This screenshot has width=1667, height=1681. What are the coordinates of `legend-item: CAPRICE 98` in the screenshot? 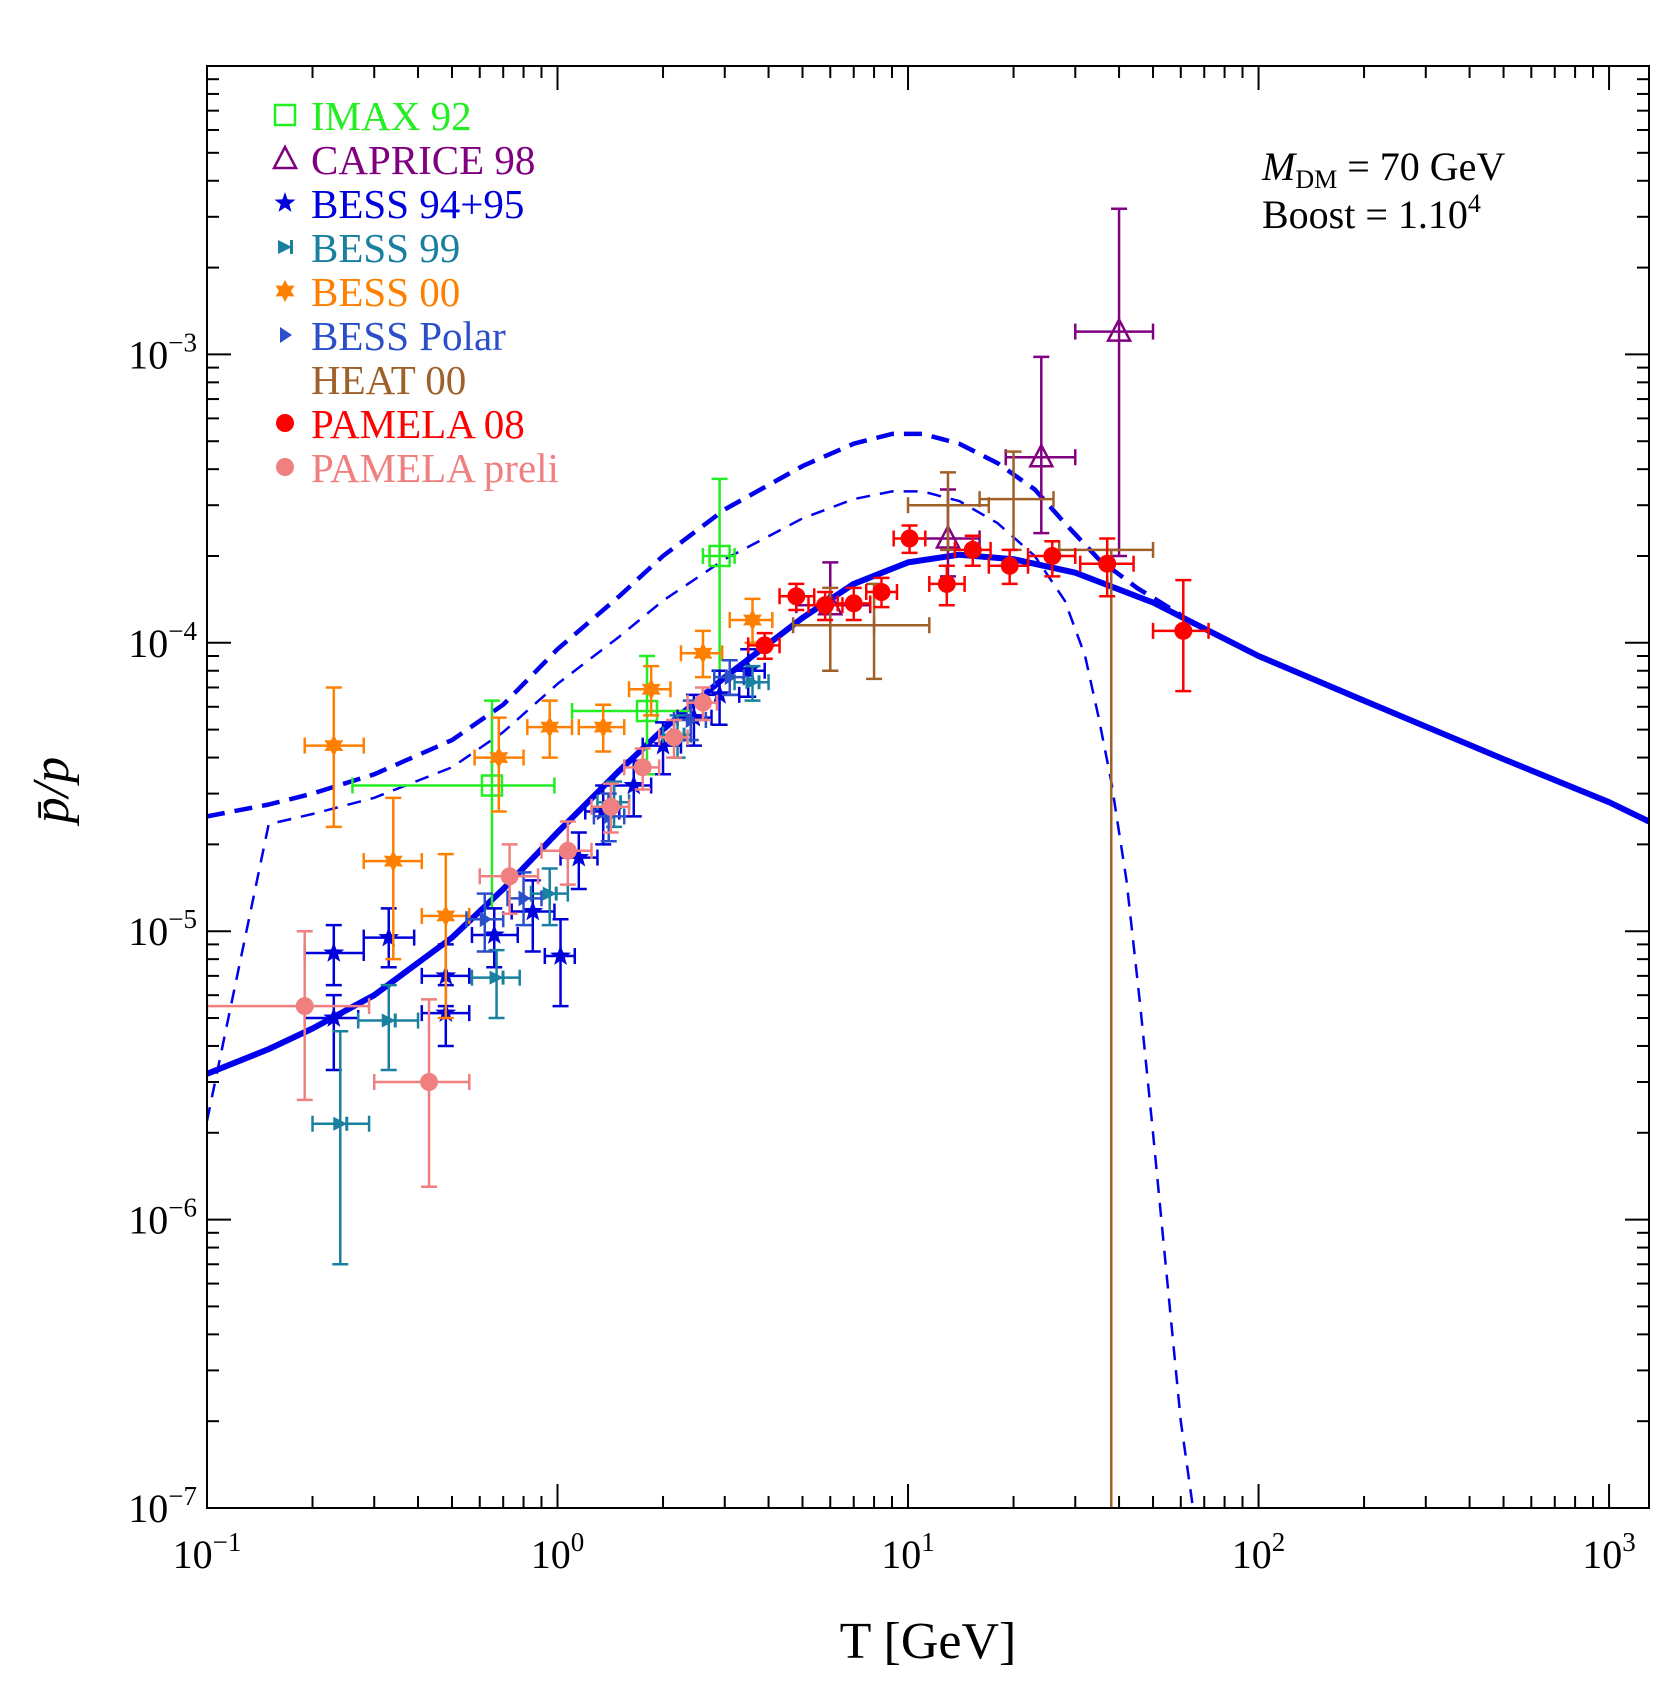 It's located at (403, 160).